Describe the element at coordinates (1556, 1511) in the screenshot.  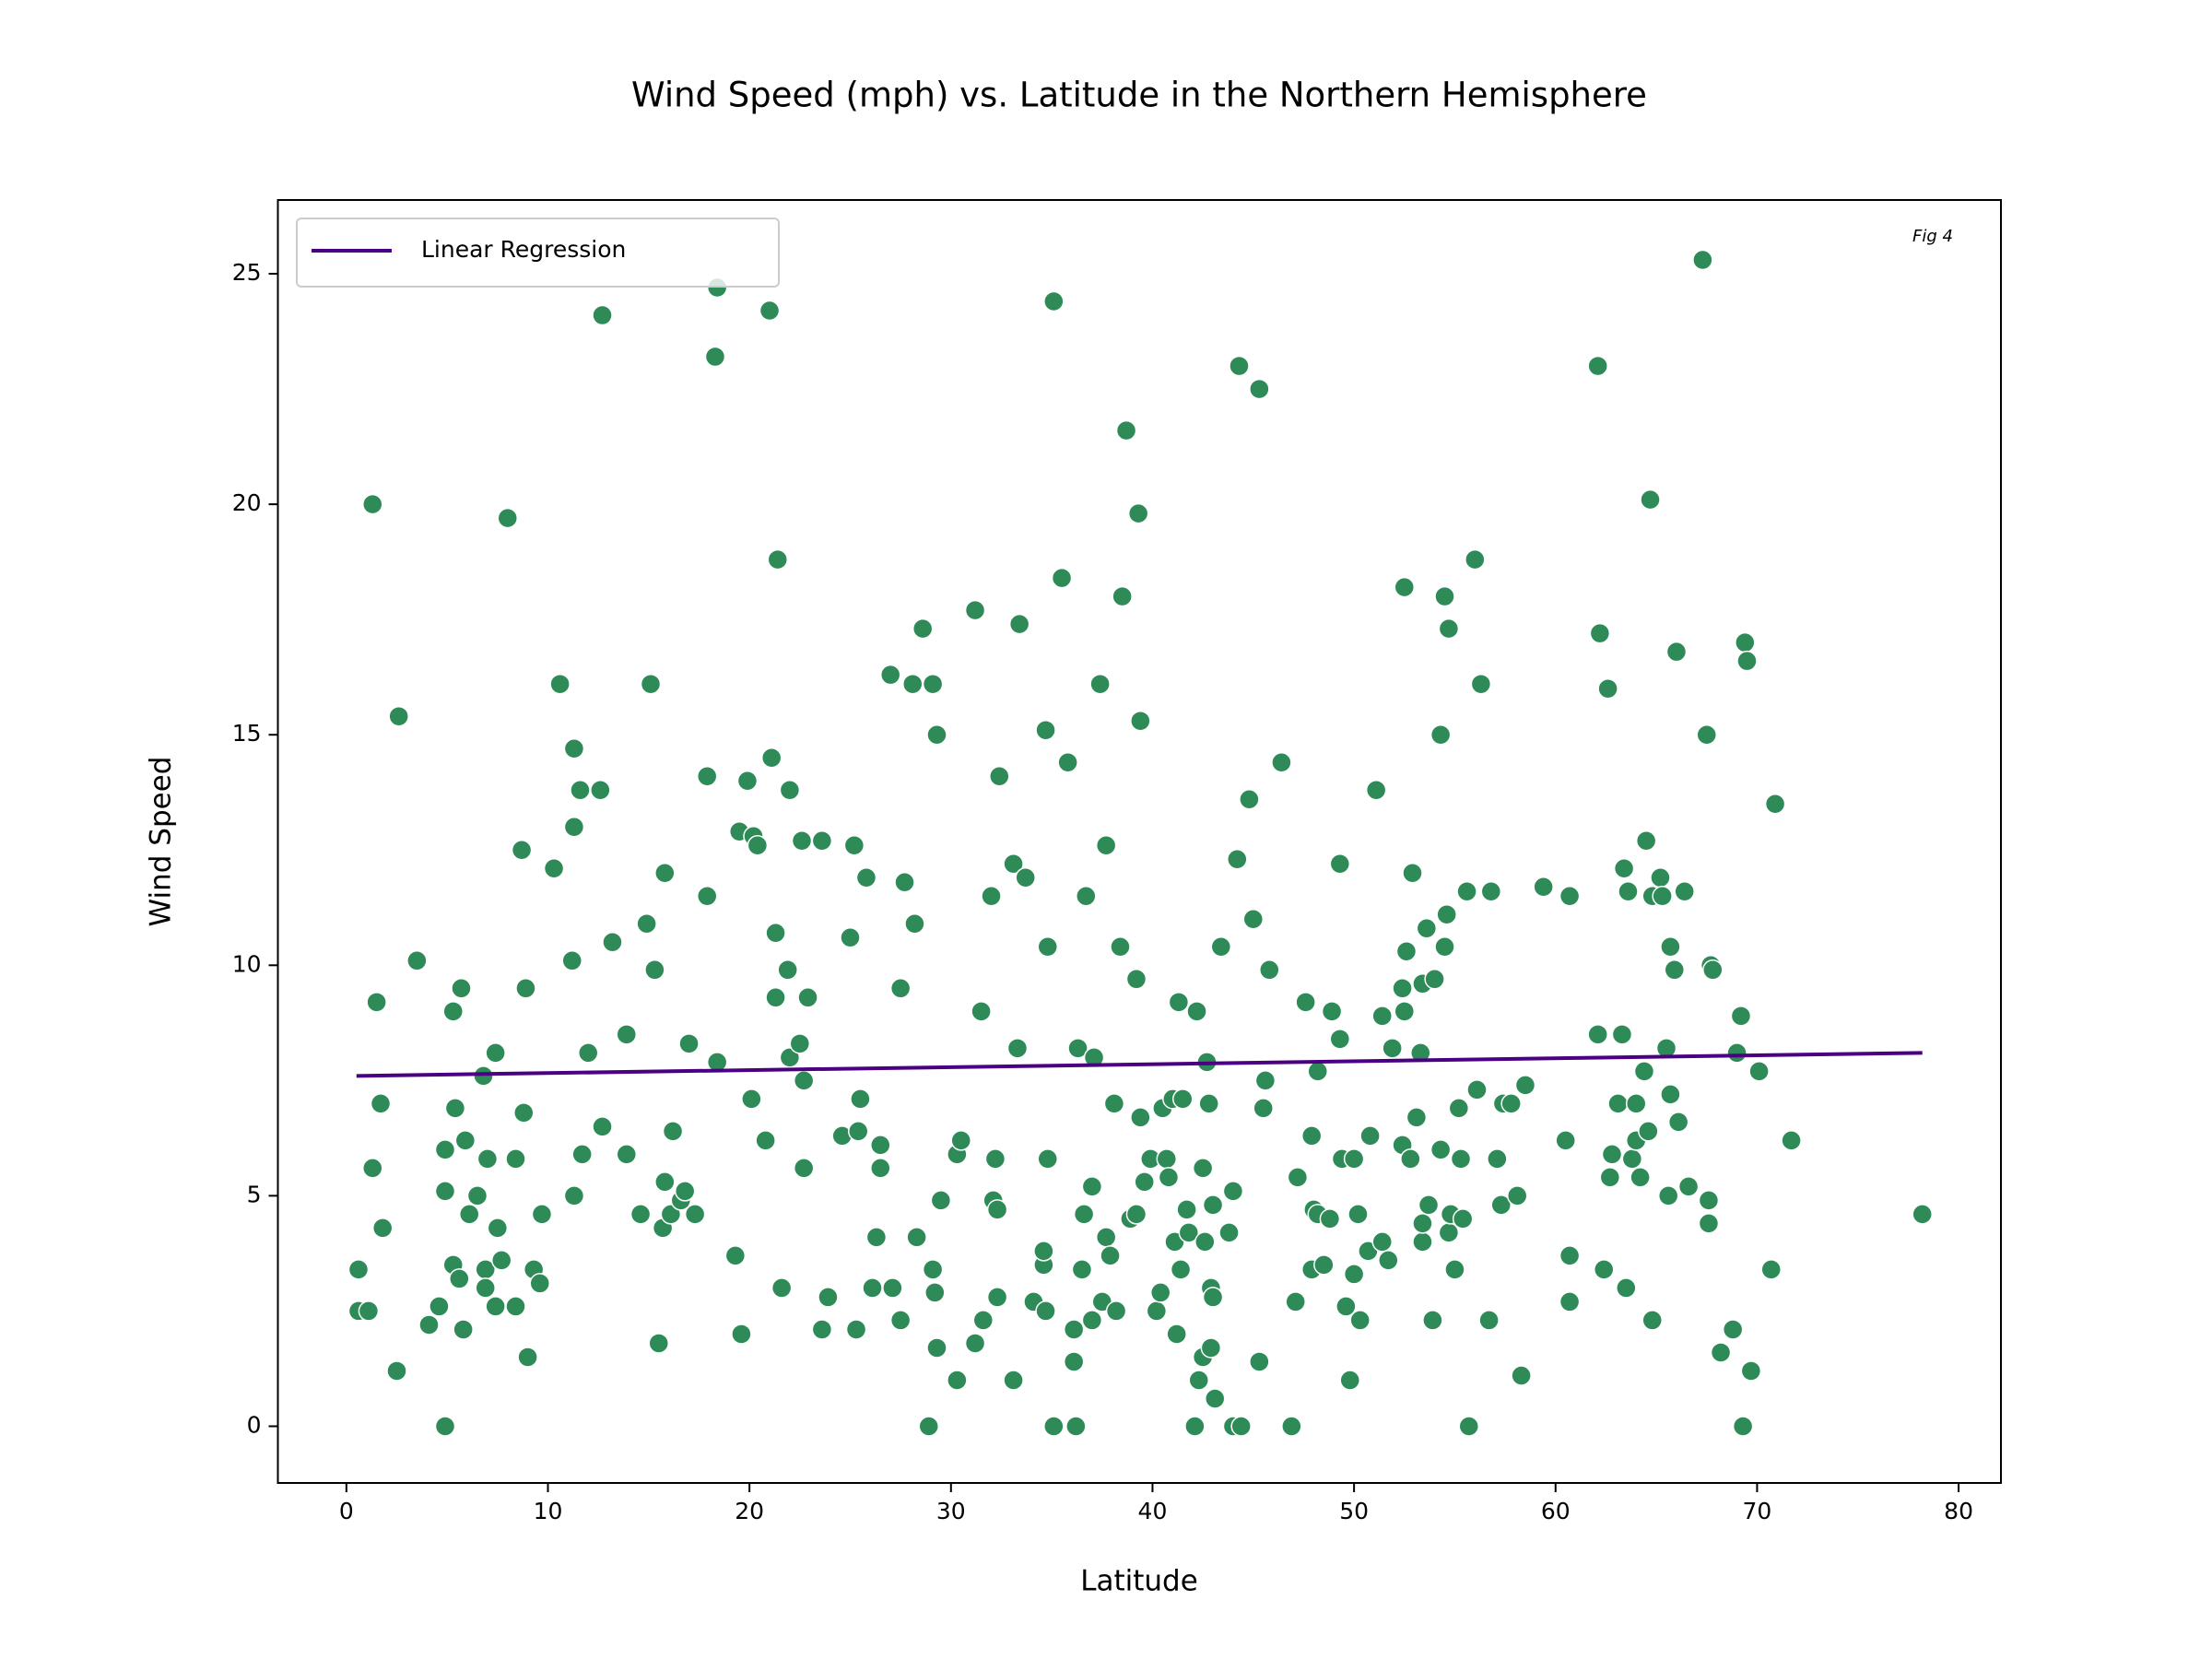
I see `x-tick-label: 60` at that location.